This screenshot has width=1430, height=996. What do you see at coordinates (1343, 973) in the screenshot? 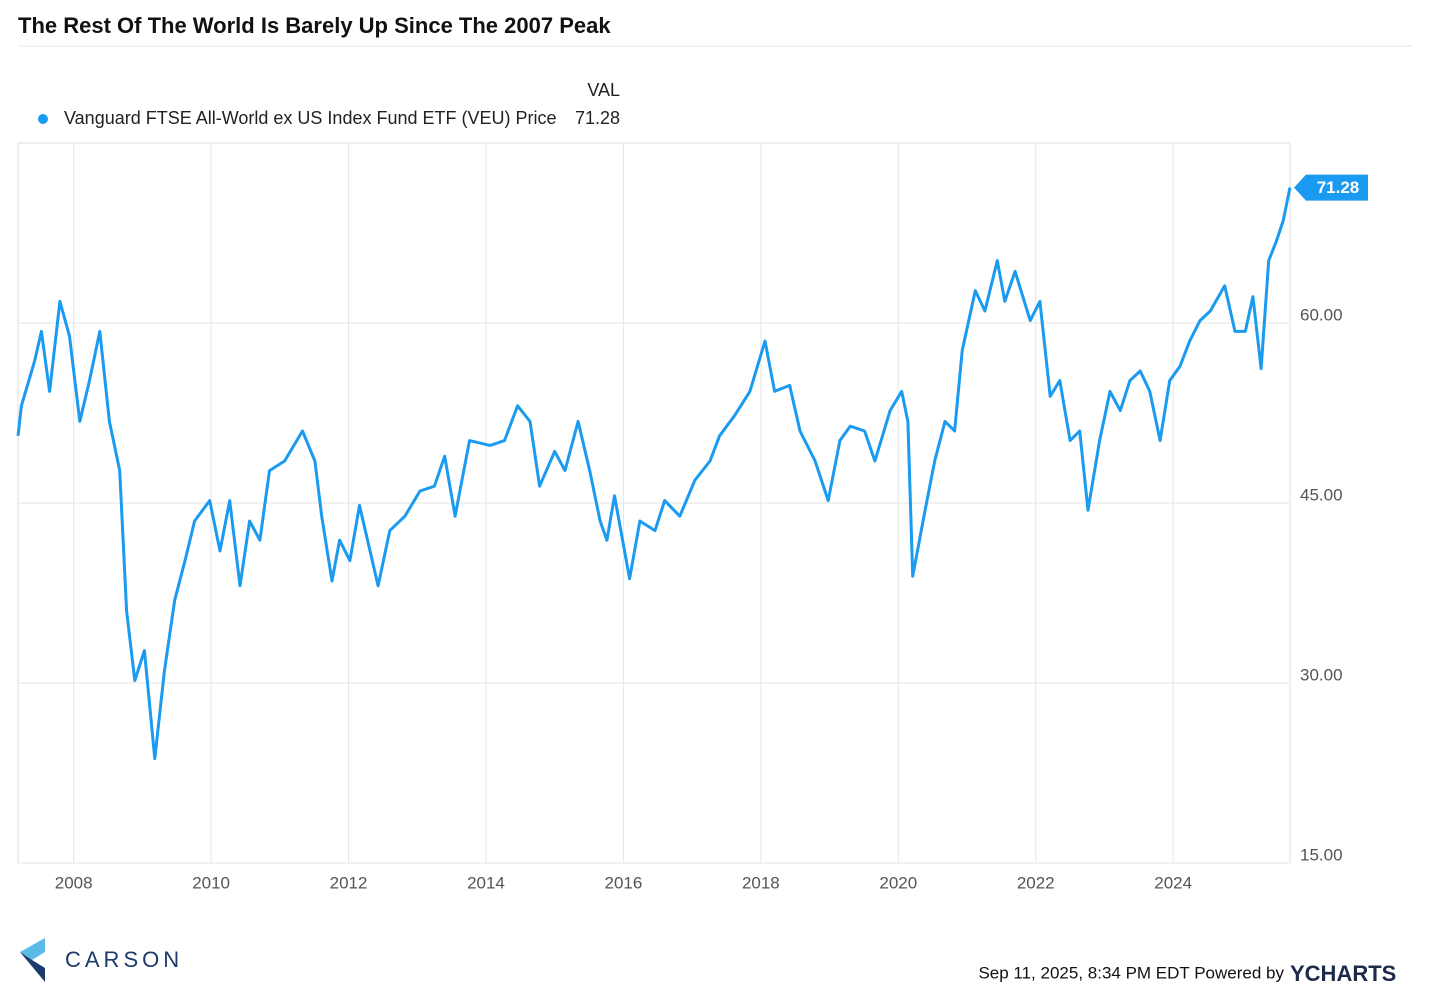
I see `brand: YCHARTS` at bounding box center [1343, 973].